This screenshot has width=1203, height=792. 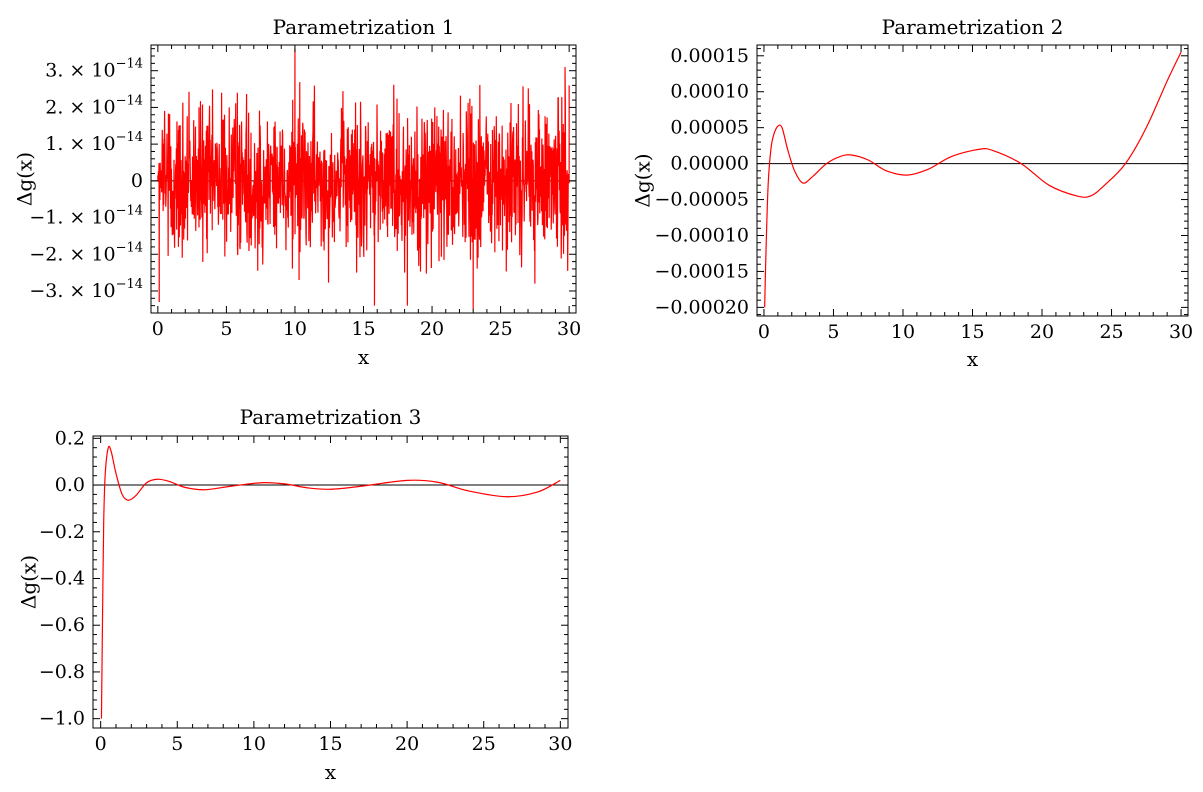 I want to click on y-tick-label: 0.2, so click(x=70, y=438).